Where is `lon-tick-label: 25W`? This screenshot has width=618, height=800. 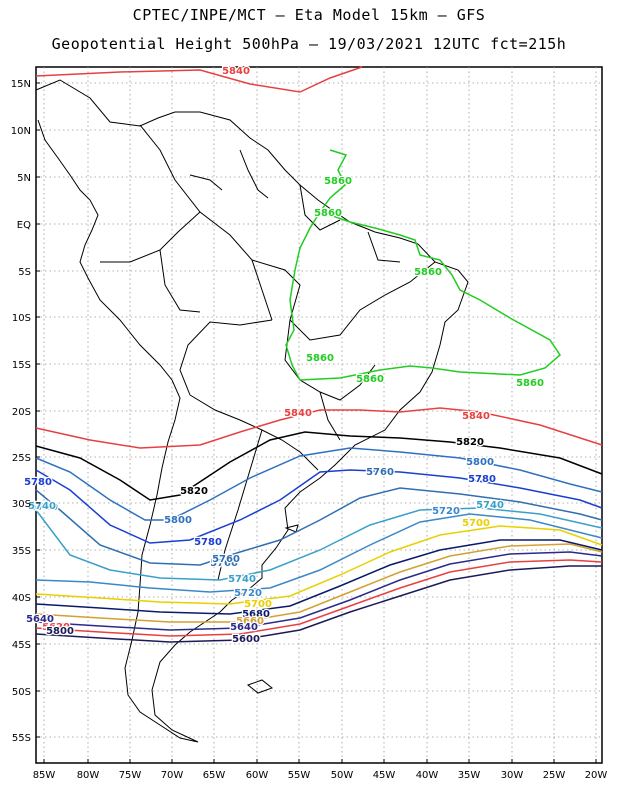 lon-tick-label: 25W is located at coordinates (554, 775).